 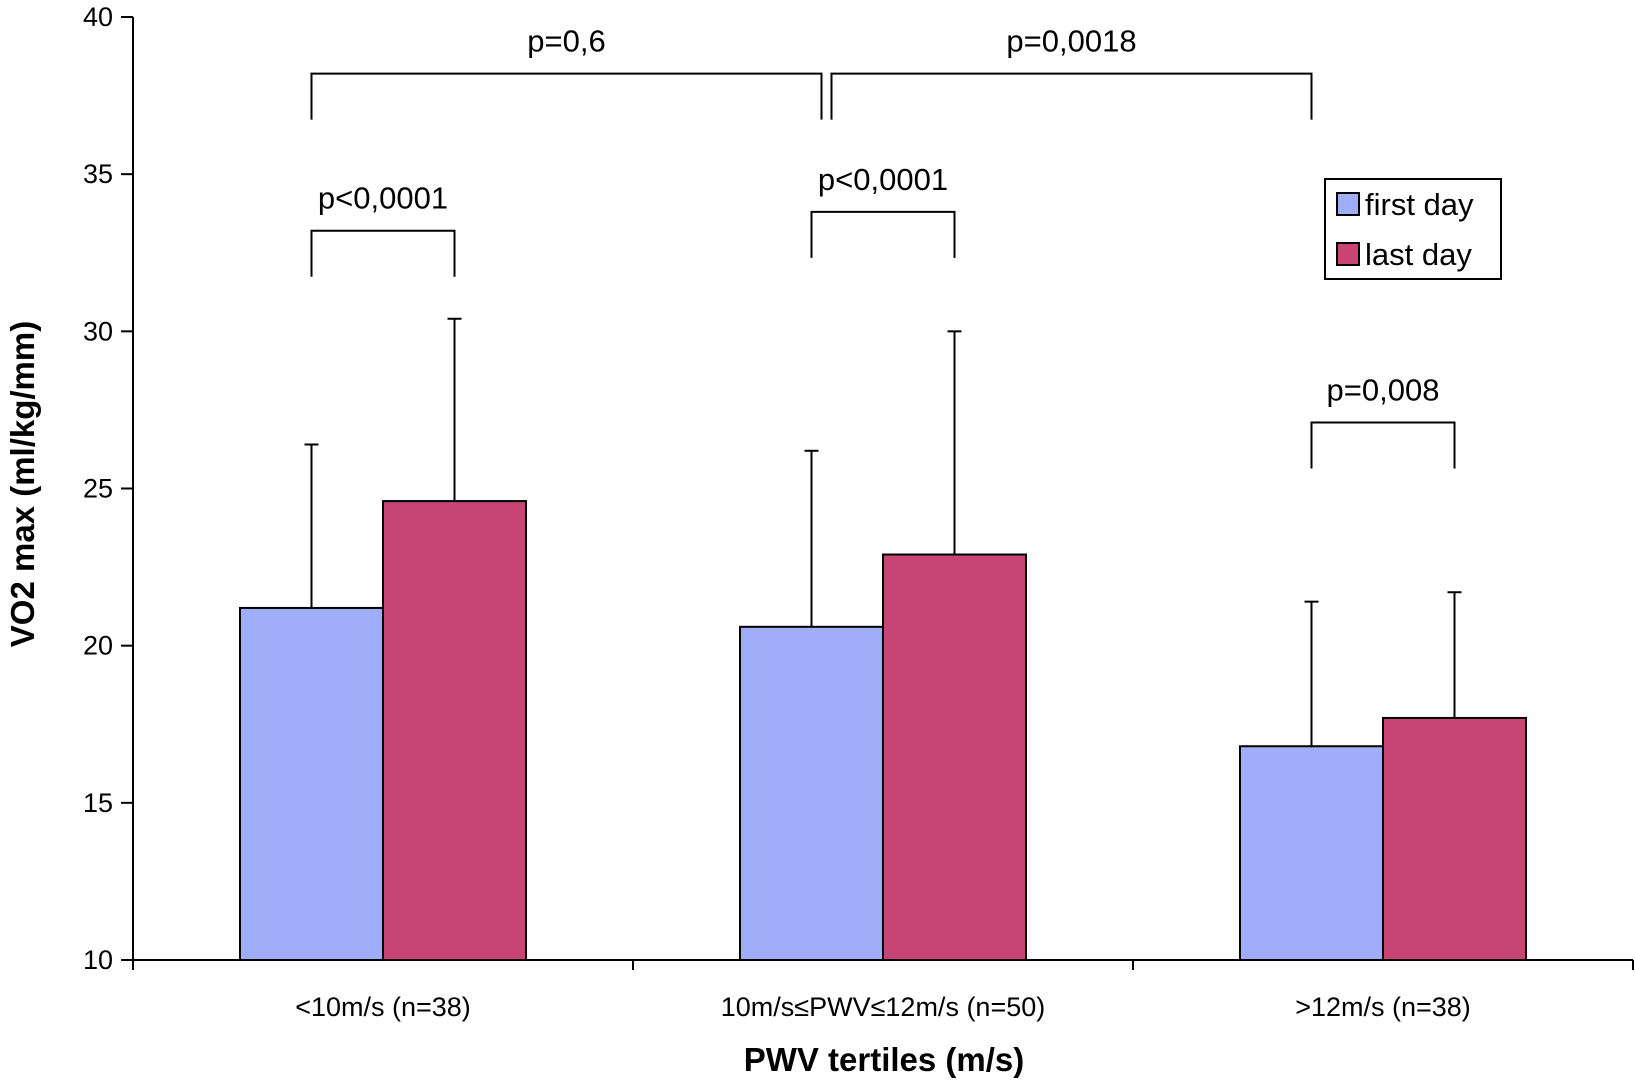 What do you see at coordinates (884, 1059) in the screenshot?
I see `x-axis-title: PWV tertiles (m/s)` at bounding box center [884, 1059].